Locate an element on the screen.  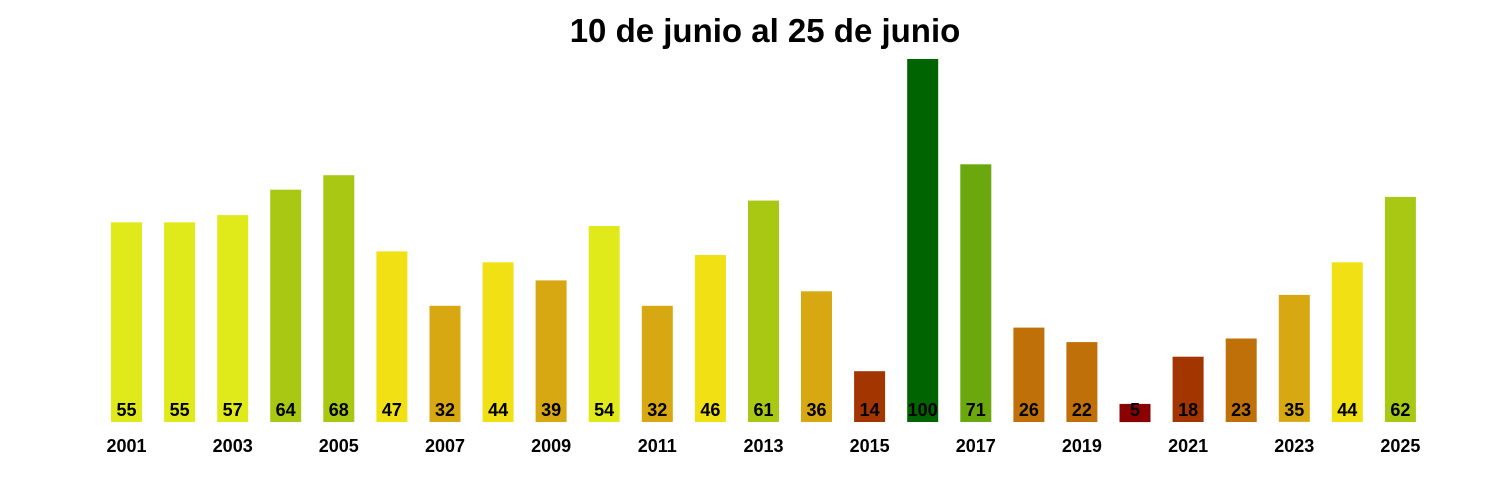
value-label-2021: 18 is located at coordinates (1188, 410).